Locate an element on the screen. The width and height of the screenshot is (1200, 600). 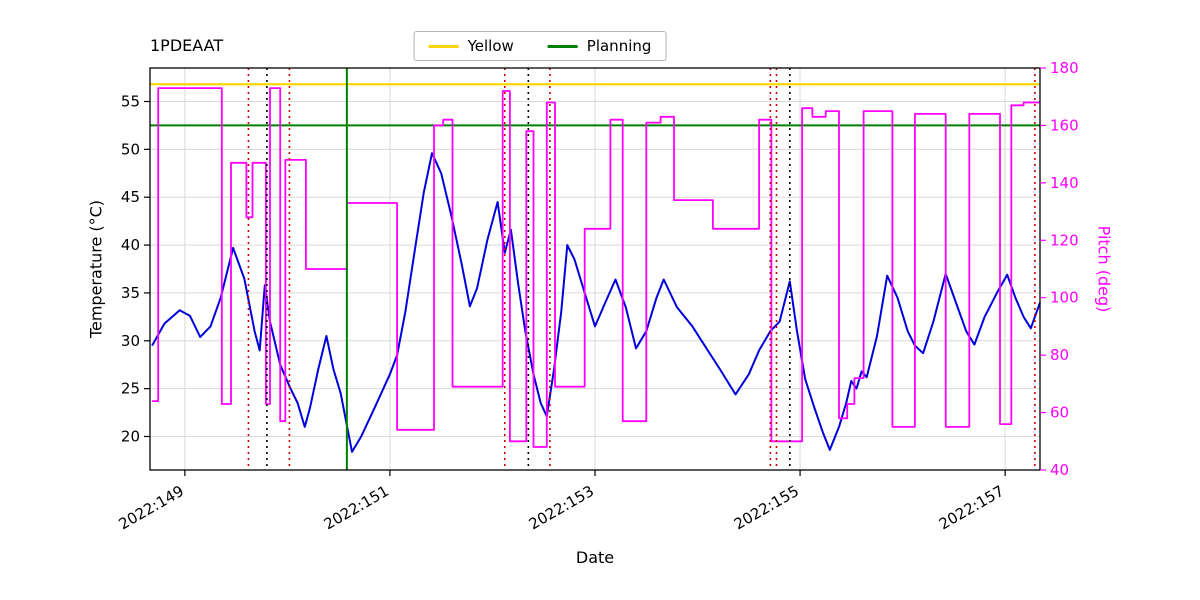
y-left-tick-label: 50 is located at coordinates (130, 149).